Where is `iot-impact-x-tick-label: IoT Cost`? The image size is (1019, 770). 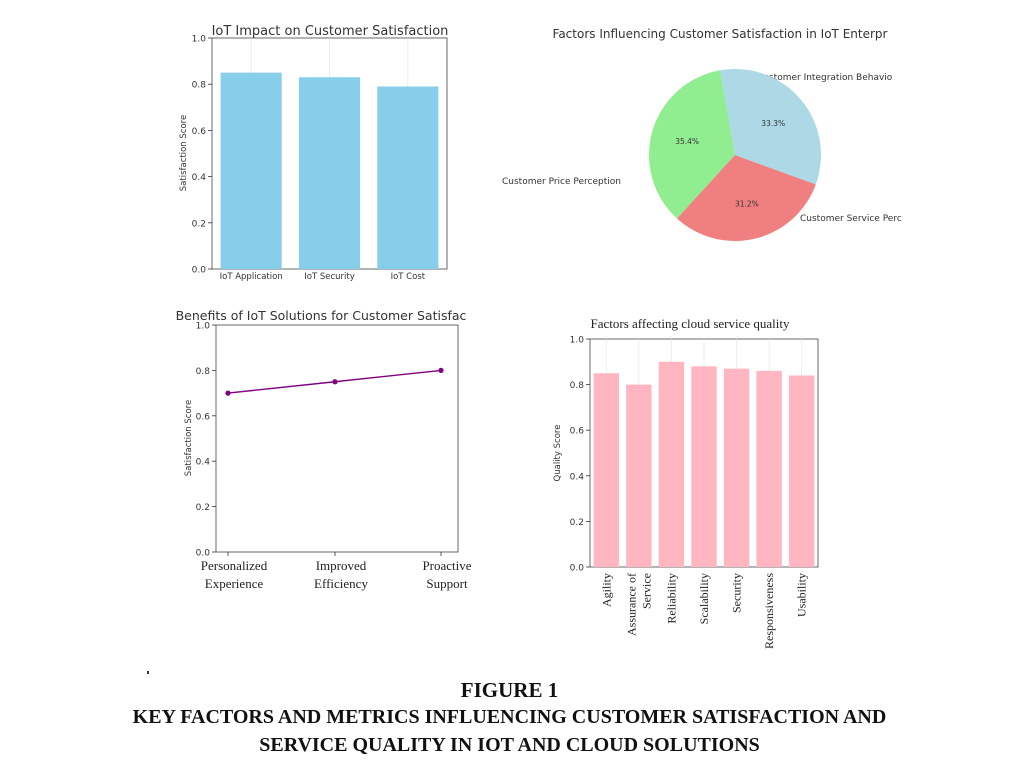 iot-impact-x-tick-label: IoT Cost is located at coordinates (408, 277).